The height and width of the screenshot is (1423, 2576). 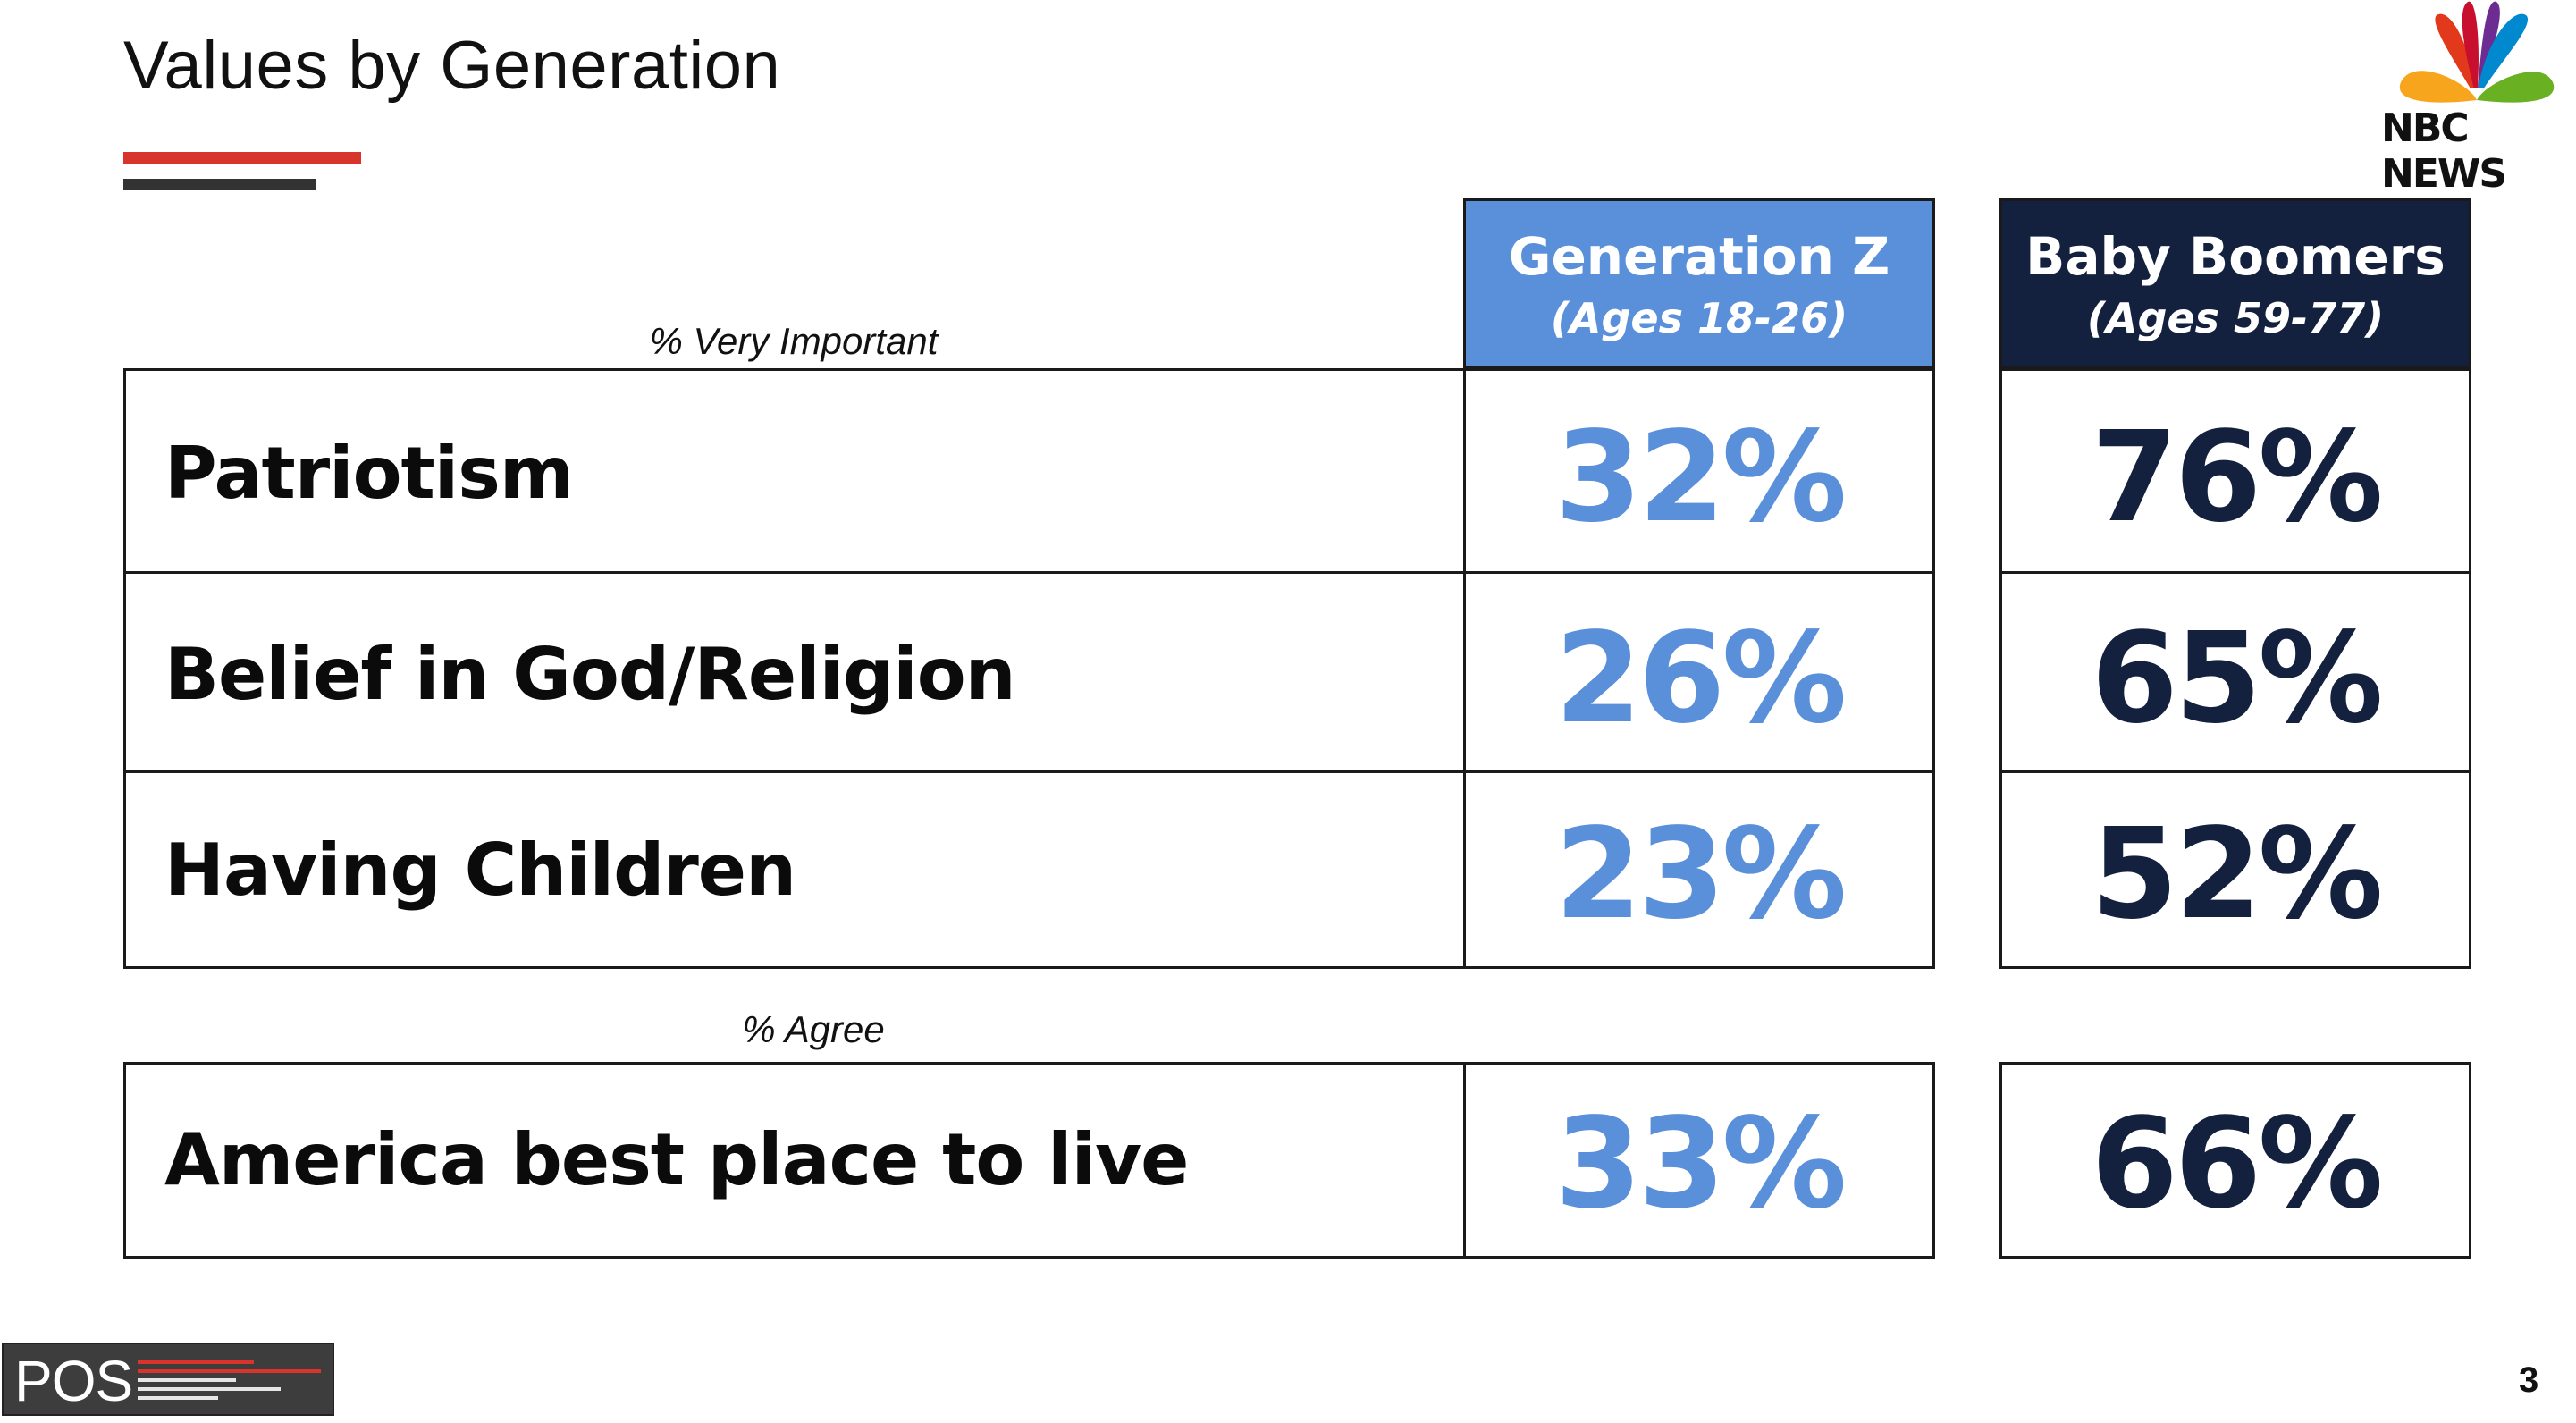 I want to click on column-ages: (Ages 18-26), so click(x=1699, y=318).